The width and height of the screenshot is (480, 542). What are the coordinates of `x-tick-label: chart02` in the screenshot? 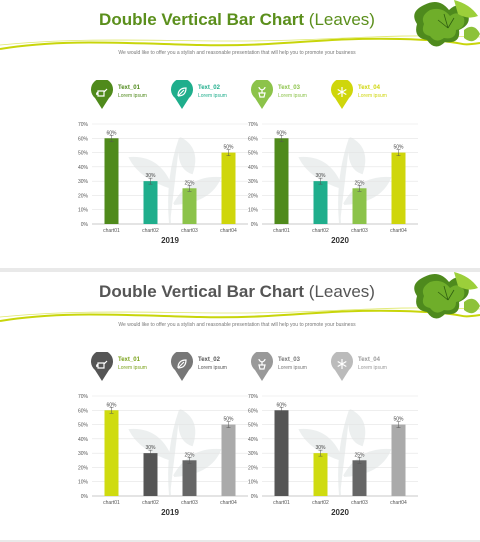 It's located at (150, 231).